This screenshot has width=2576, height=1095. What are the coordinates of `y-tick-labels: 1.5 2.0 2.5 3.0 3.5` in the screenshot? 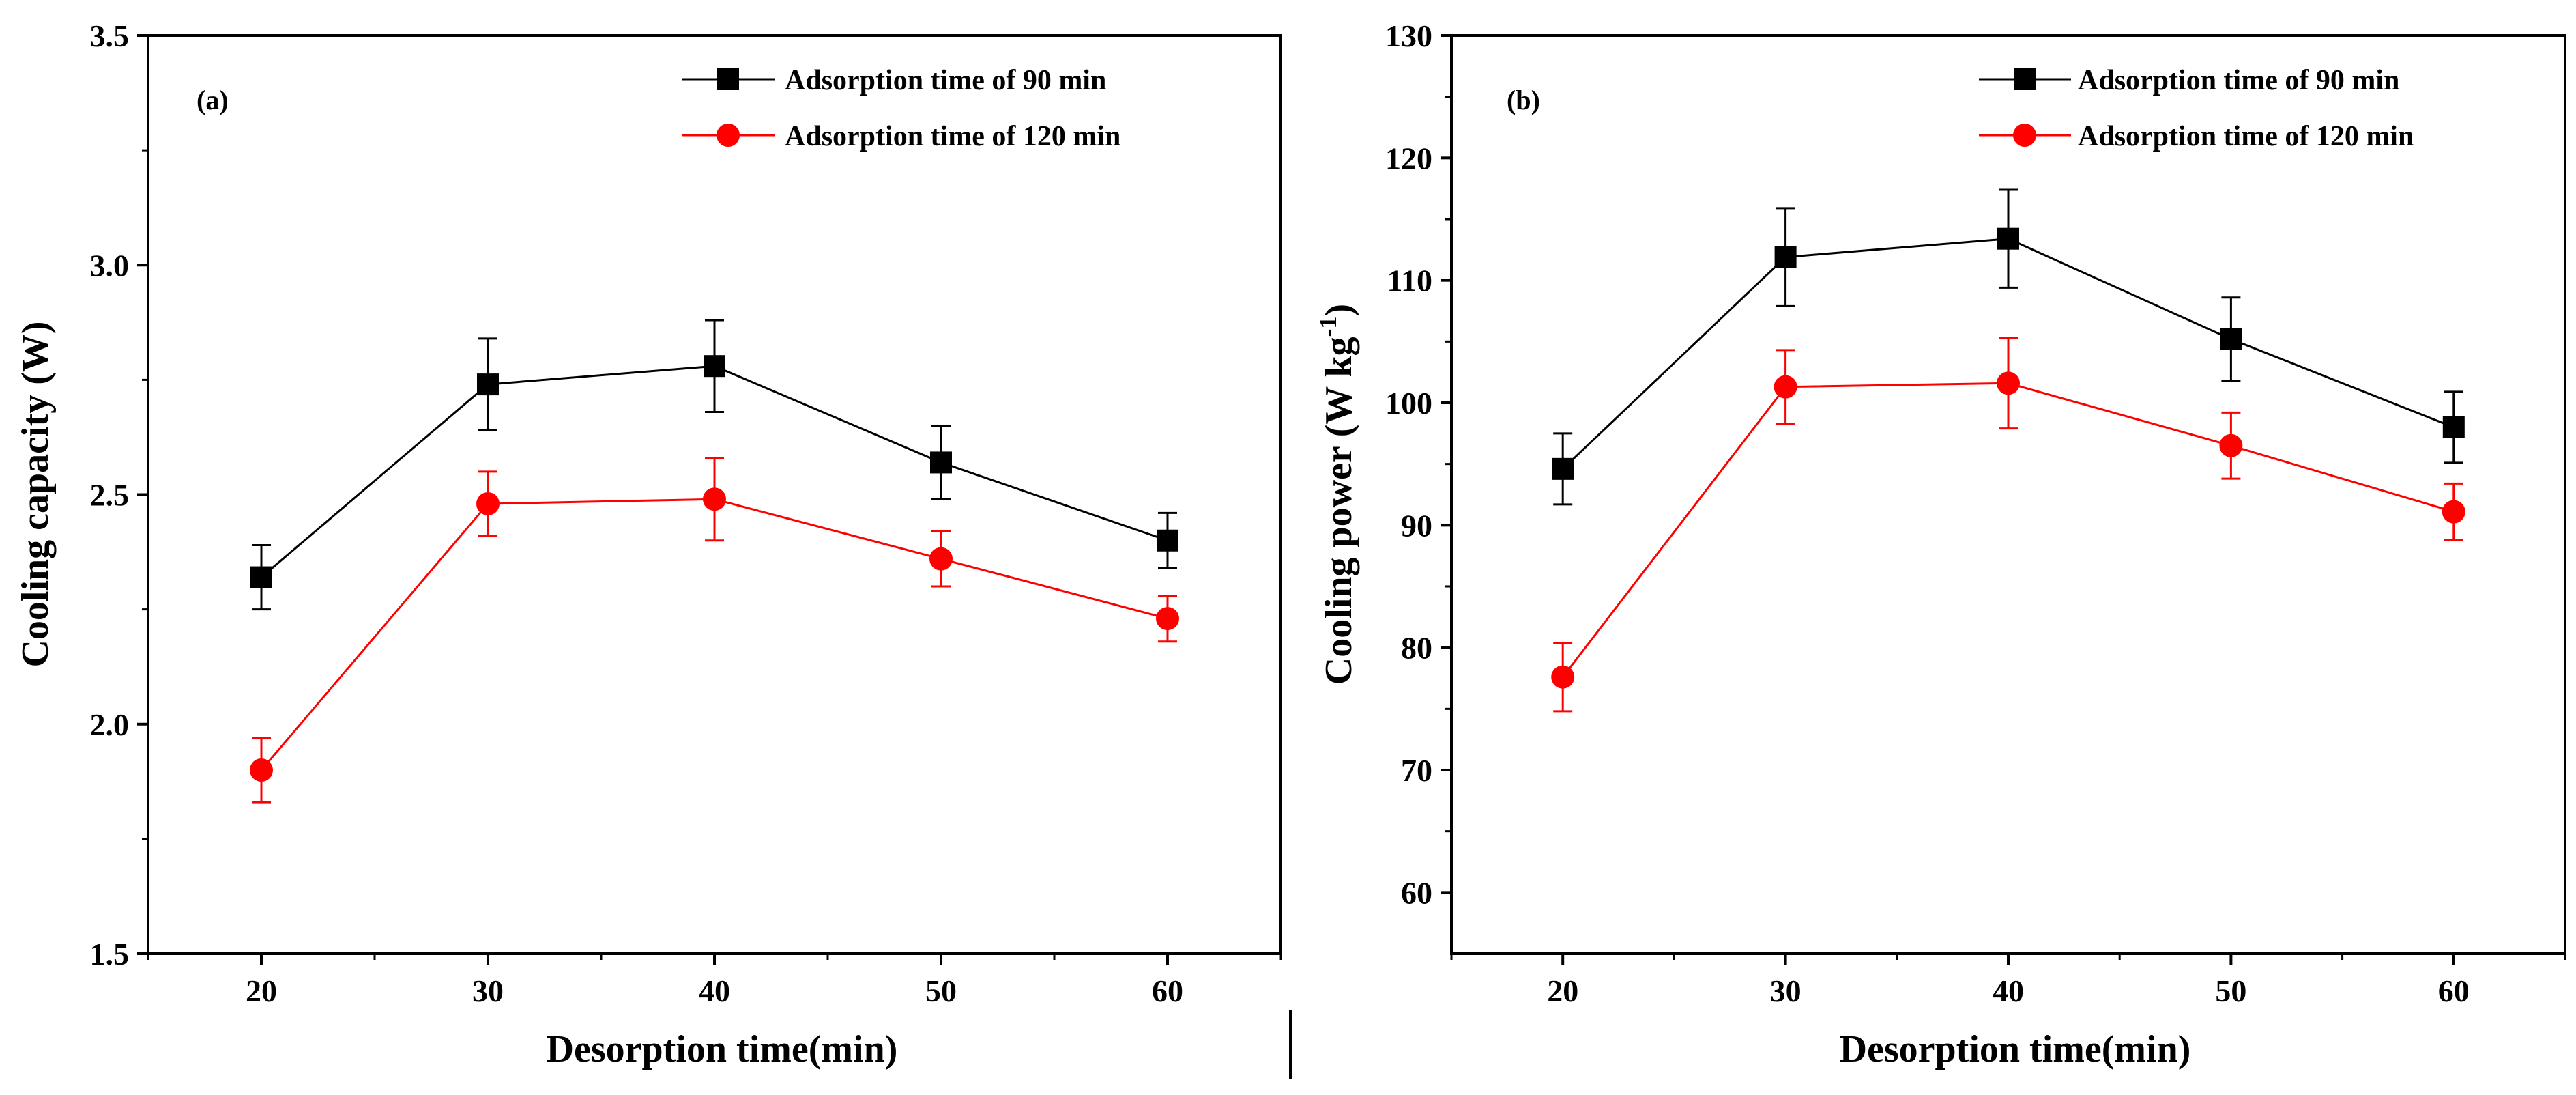 It's located at (110, 494).